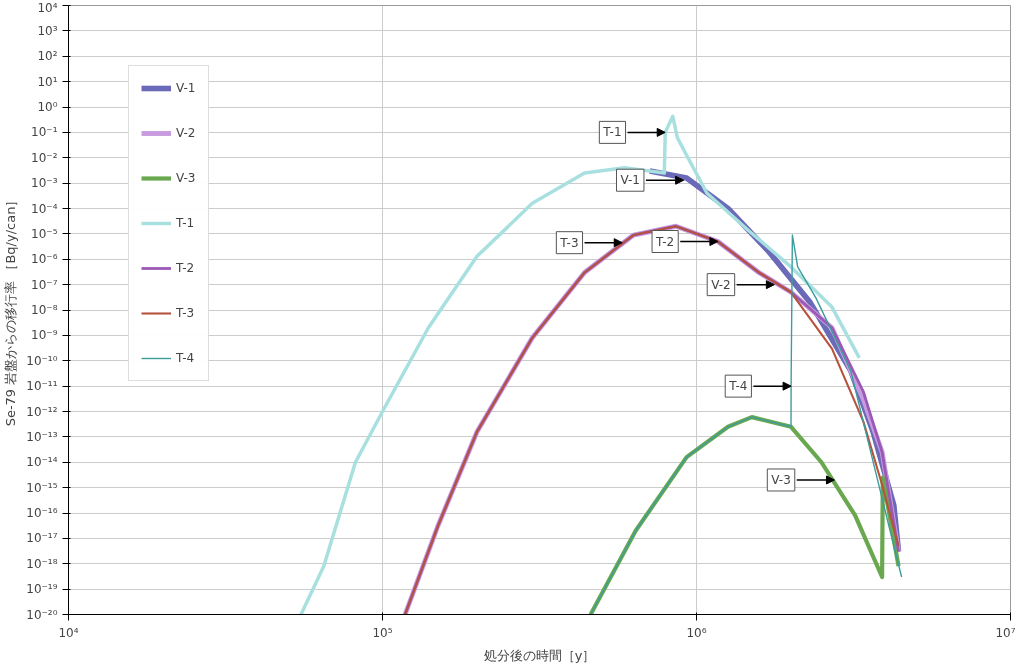  Describe the element at coordinates (781, 479) in the screenshot. I see `annotation: V-3` at that location.